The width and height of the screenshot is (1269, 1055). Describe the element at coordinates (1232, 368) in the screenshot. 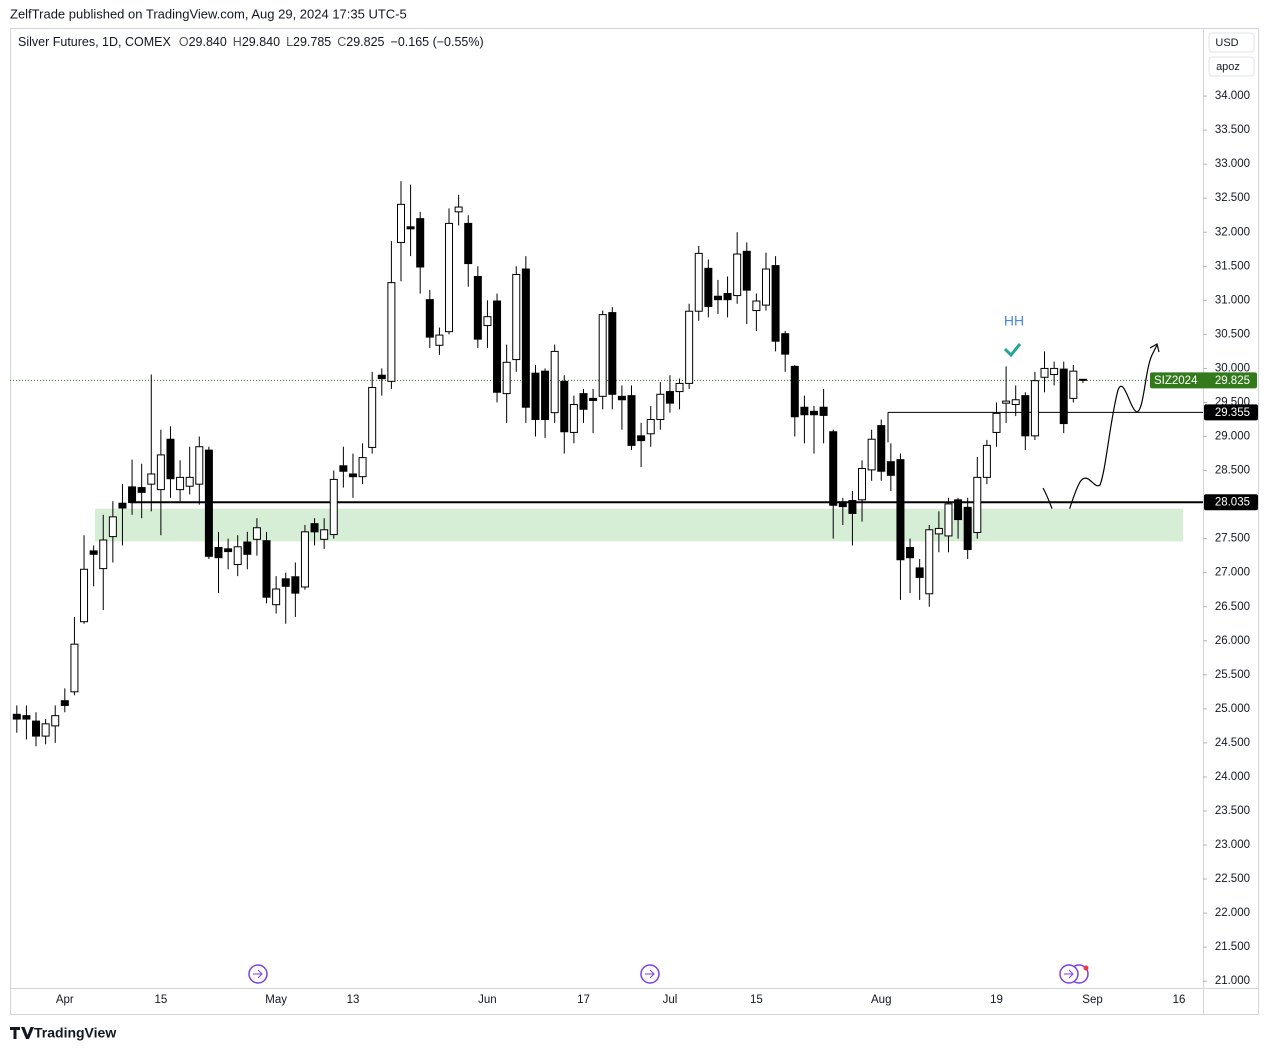

I see `y-tick-label: 30.000` at that location.